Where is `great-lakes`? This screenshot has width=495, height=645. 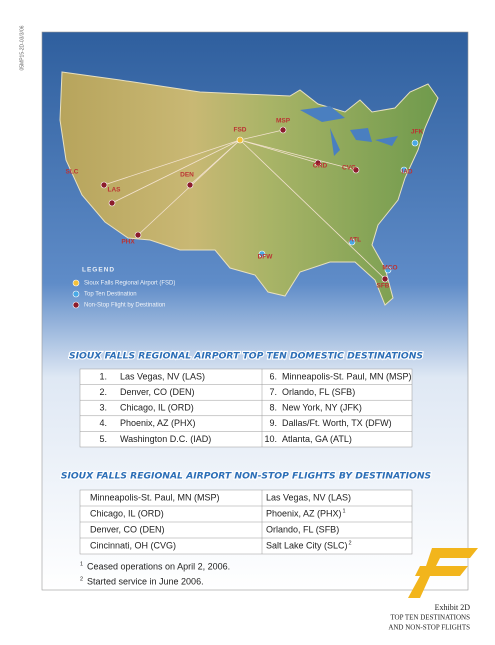 great-lakes is located at coordinates (349, 131).